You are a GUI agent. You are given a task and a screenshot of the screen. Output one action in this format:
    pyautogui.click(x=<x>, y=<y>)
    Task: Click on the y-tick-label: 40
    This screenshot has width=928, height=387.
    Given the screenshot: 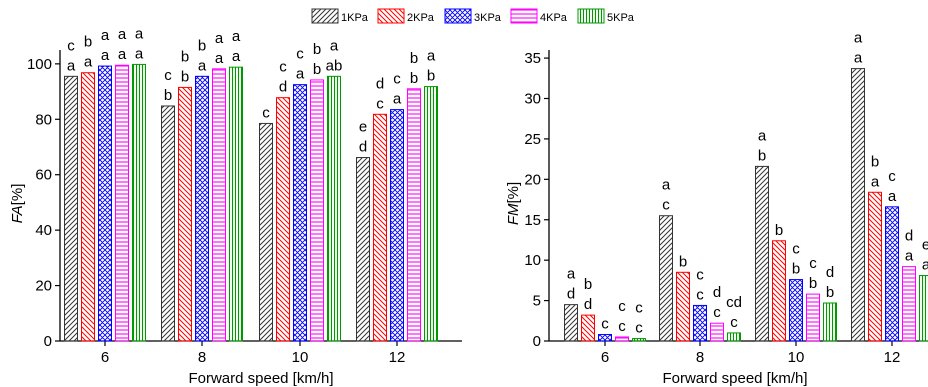 What is the action you would take?
    pyautogui.click(x=43, y=230)
    